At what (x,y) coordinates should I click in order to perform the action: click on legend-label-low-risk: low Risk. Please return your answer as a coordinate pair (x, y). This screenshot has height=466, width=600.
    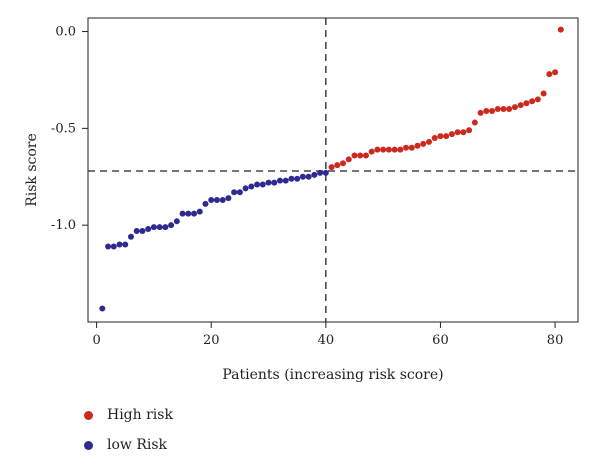
    Looking at the image, I should click on (137, 445).